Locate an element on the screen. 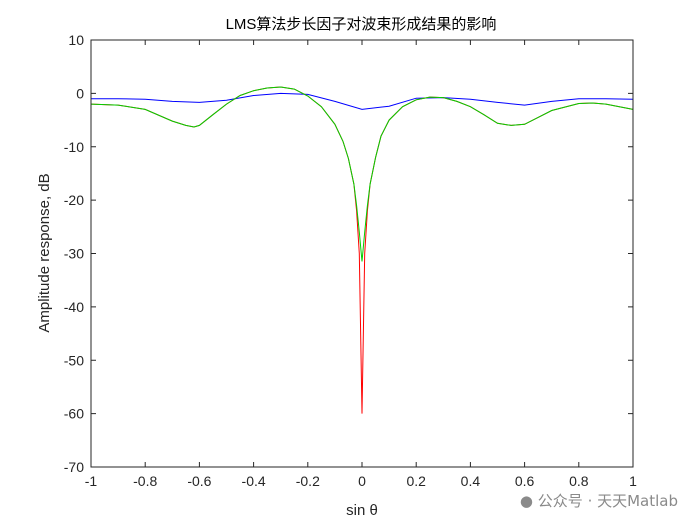 The height and width of the screenshot is (525, 700). y-tick-label: -60 is located at coordinates (74, 414).